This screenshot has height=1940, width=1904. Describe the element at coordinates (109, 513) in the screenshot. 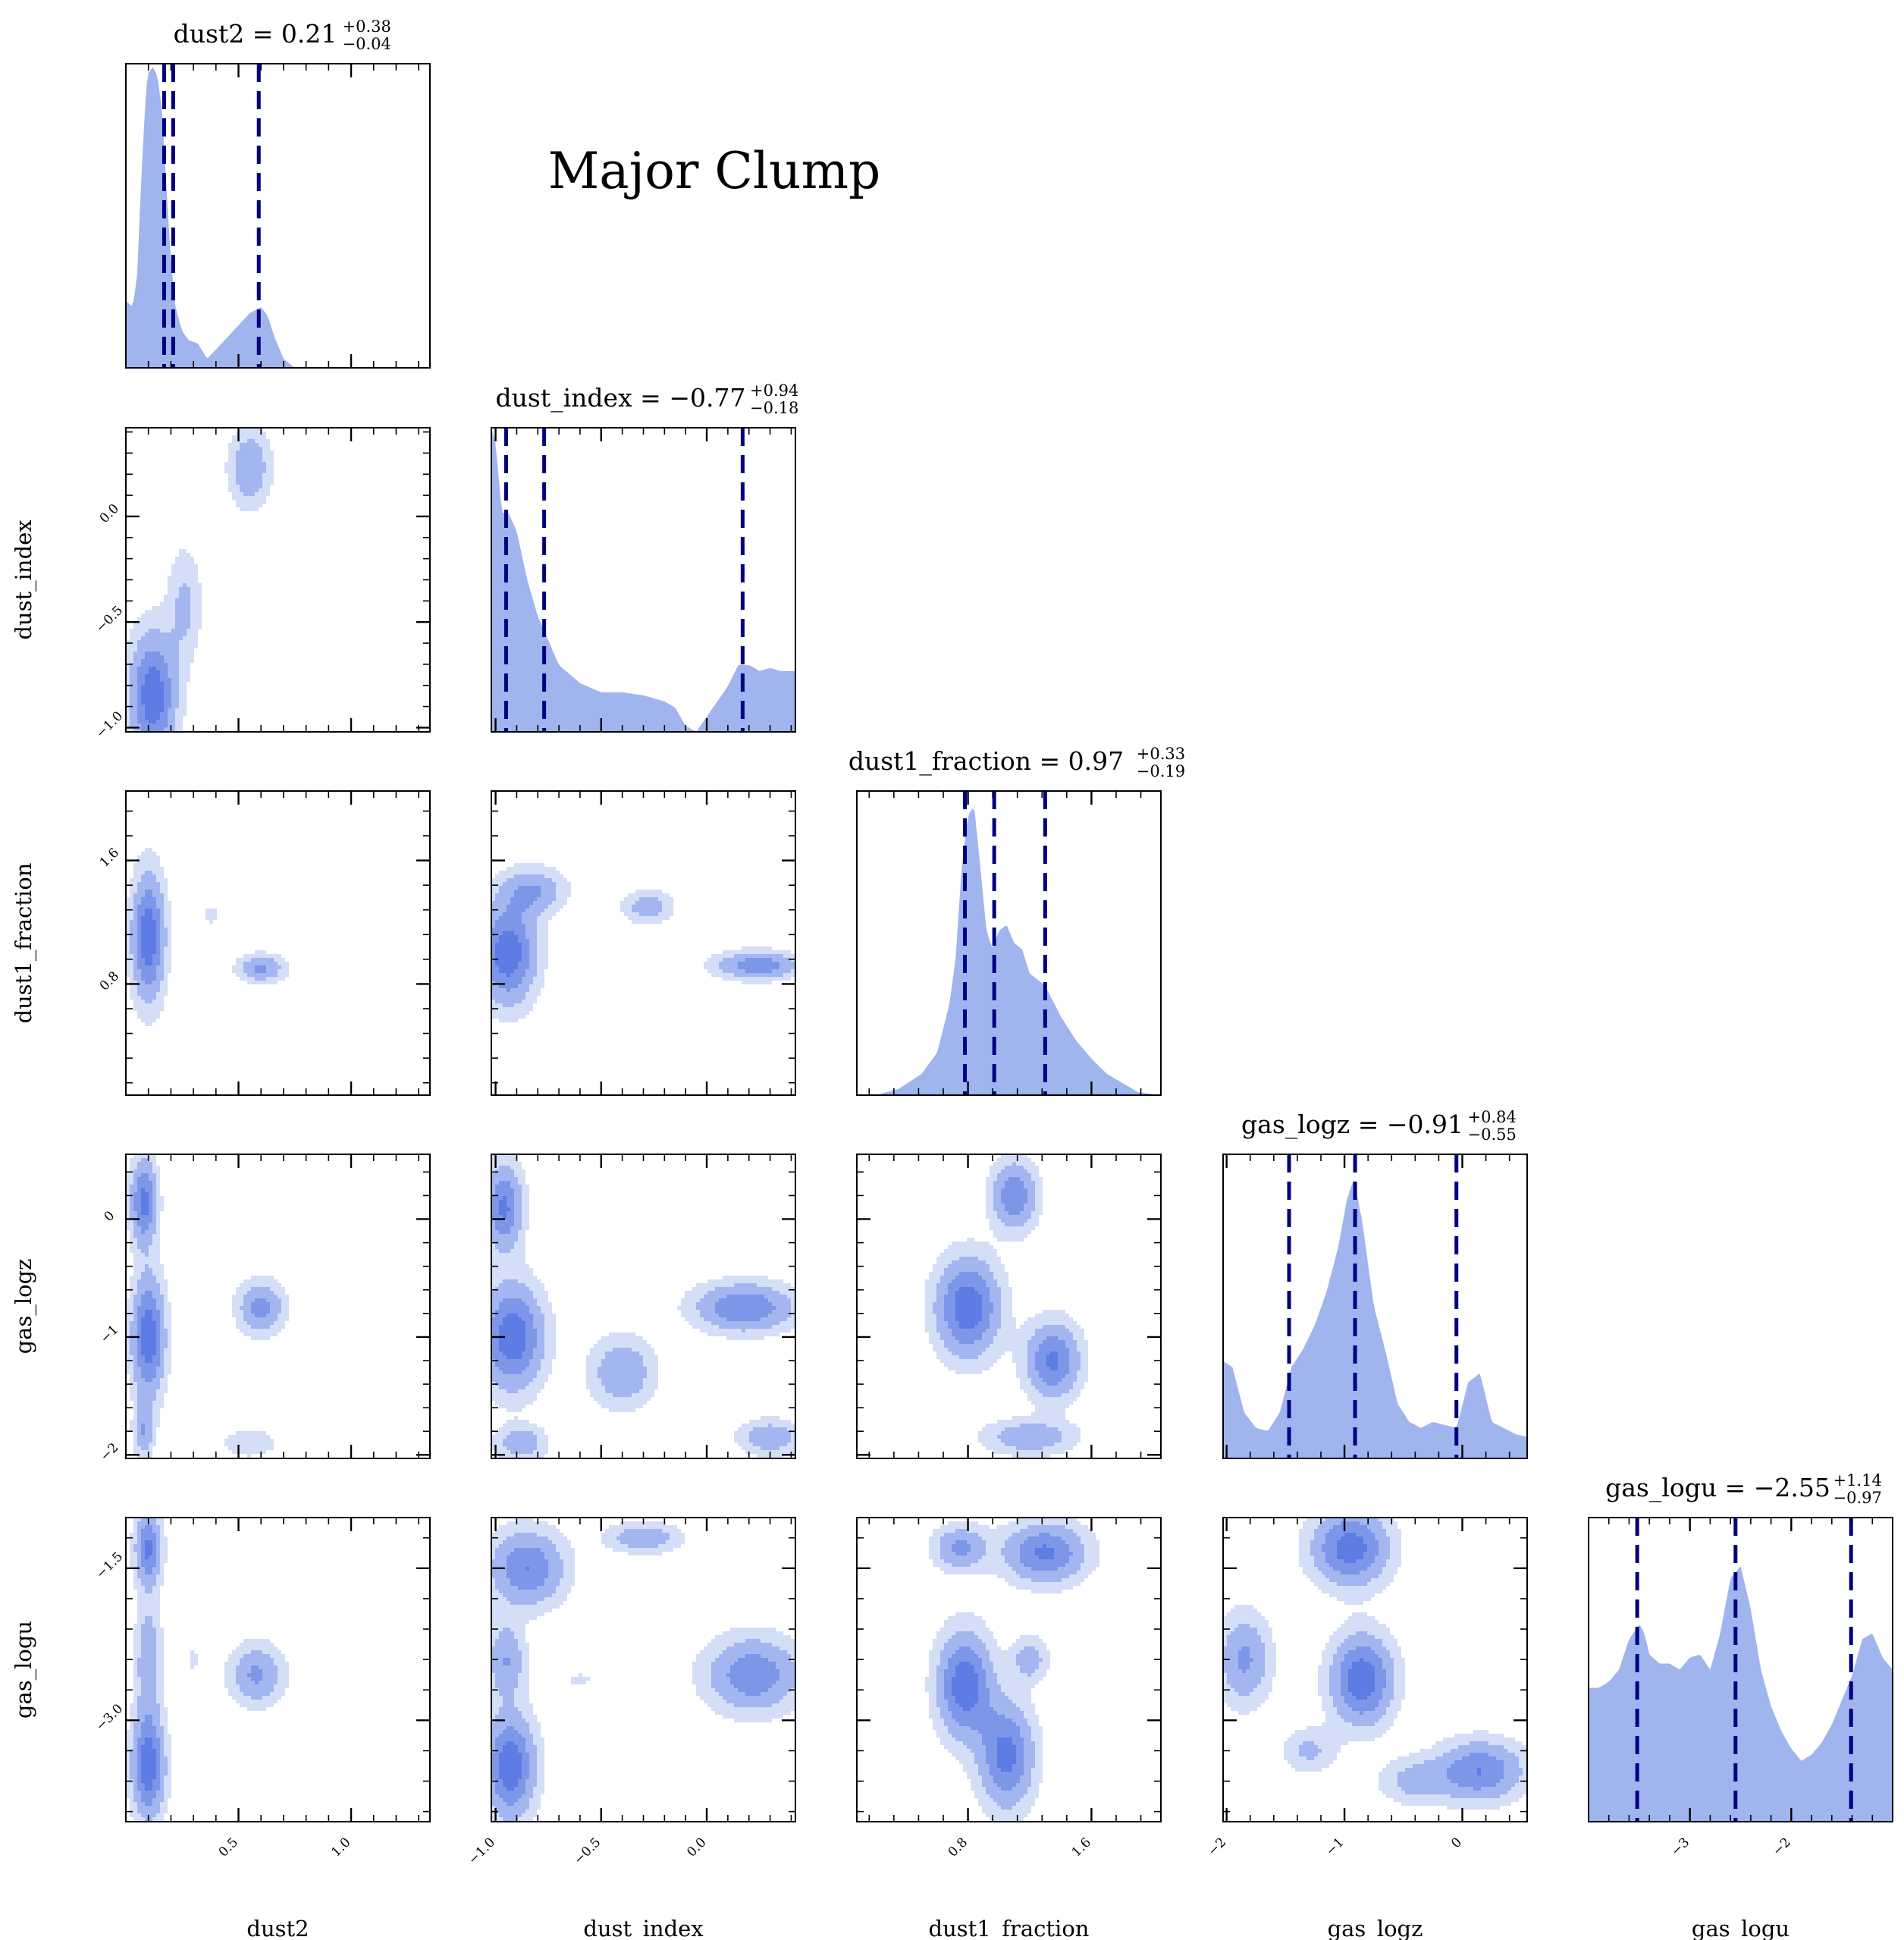

I see `y-tick-label-dust_index: 0.0` at that location.